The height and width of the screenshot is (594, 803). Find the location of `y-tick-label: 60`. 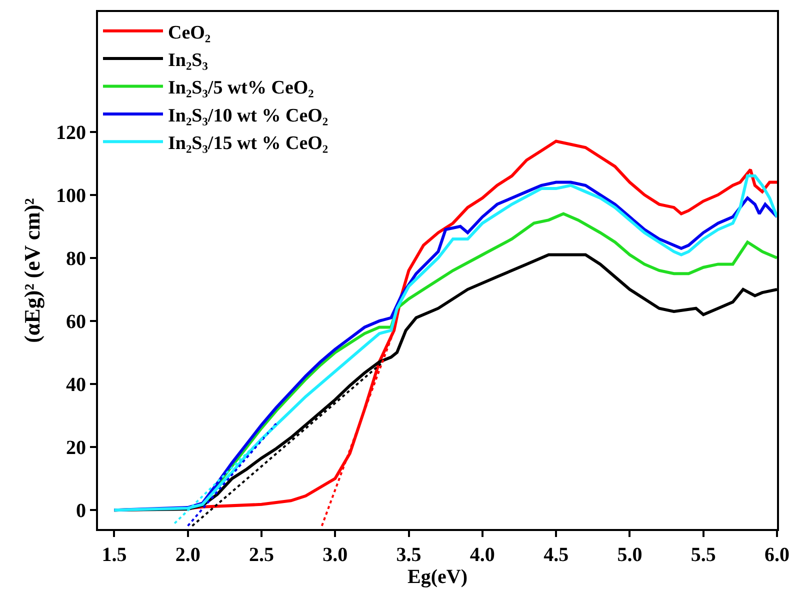

y-tick-label: 60 is located at coordinates (76, 321).